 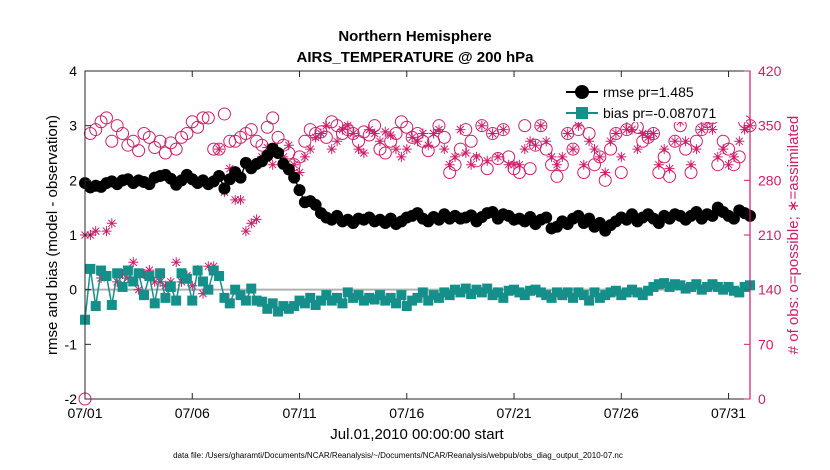 I want to click on y2-tick-label: 420, so click(x=770, y=71).